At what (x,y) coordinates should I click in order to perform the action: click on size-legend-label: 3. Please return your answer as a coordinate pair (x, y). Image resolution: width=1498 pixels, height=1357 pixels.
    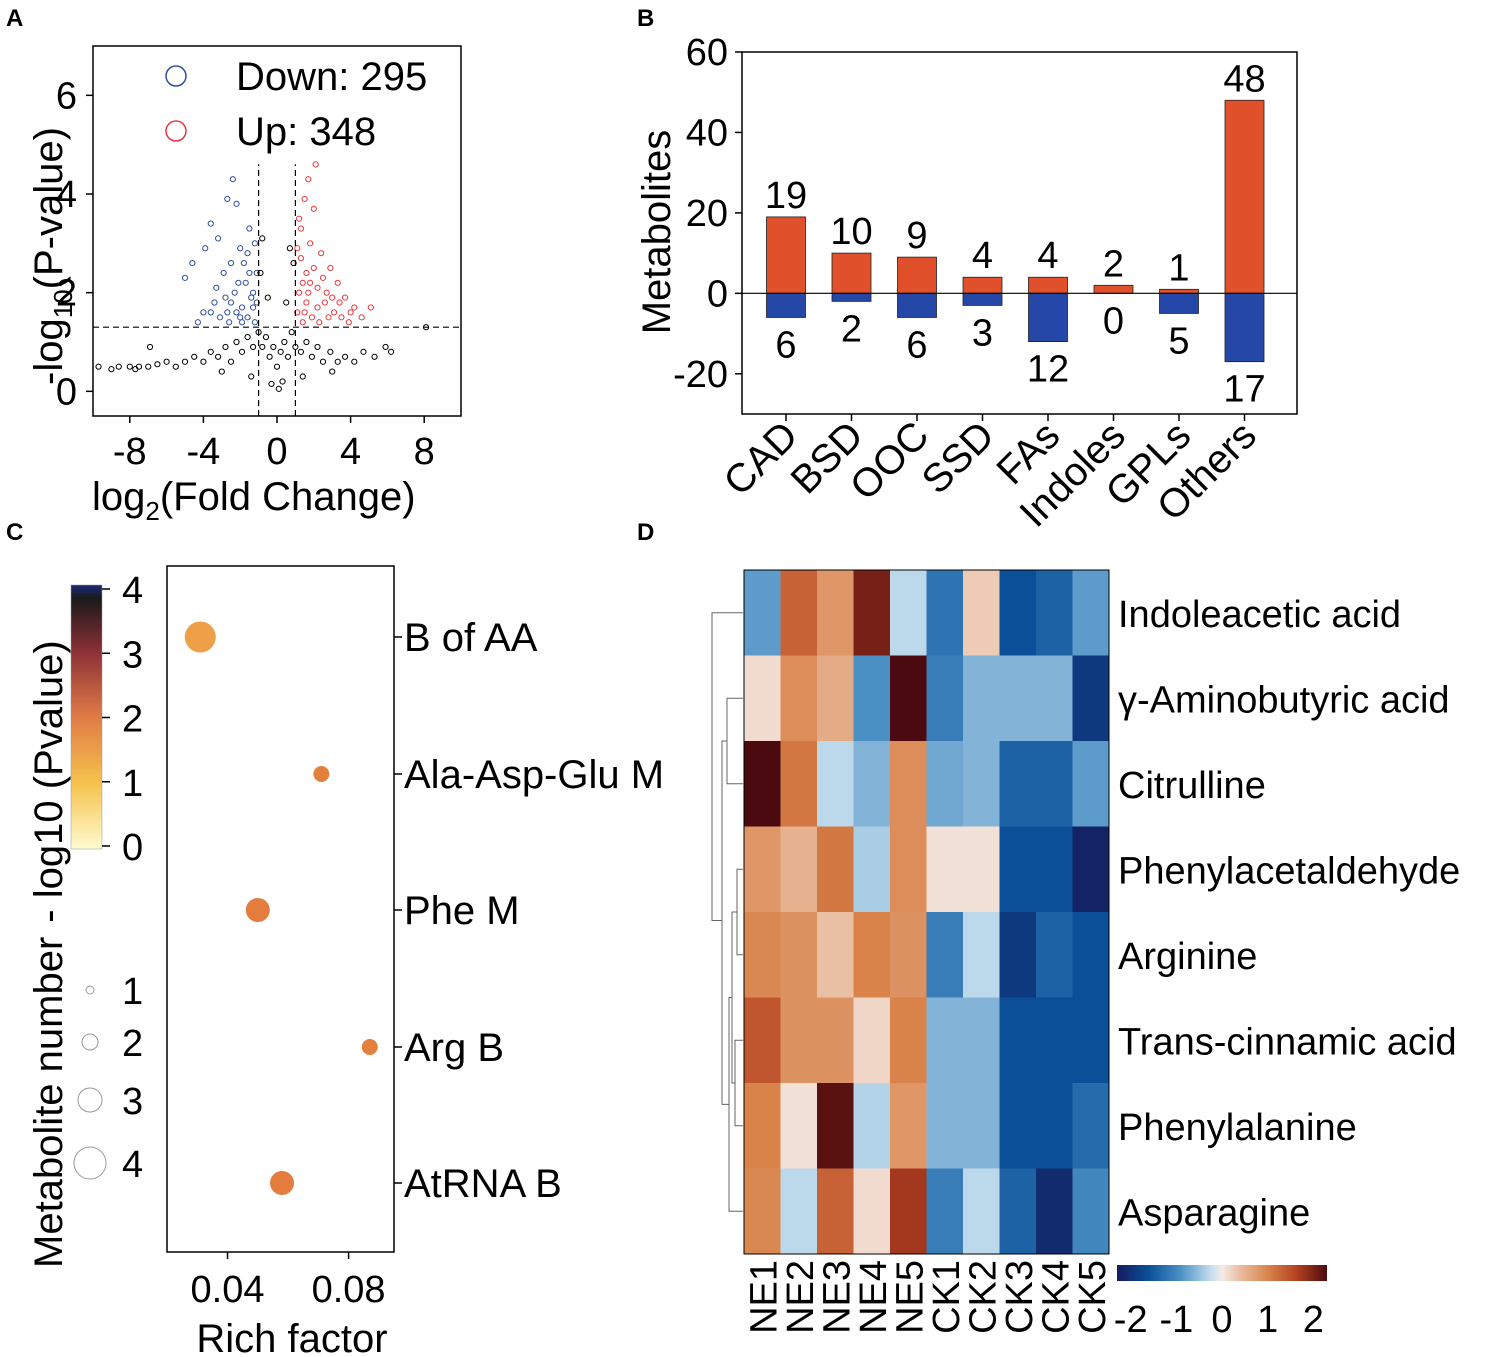
    Looking at the image, I should click on (132, 1102).